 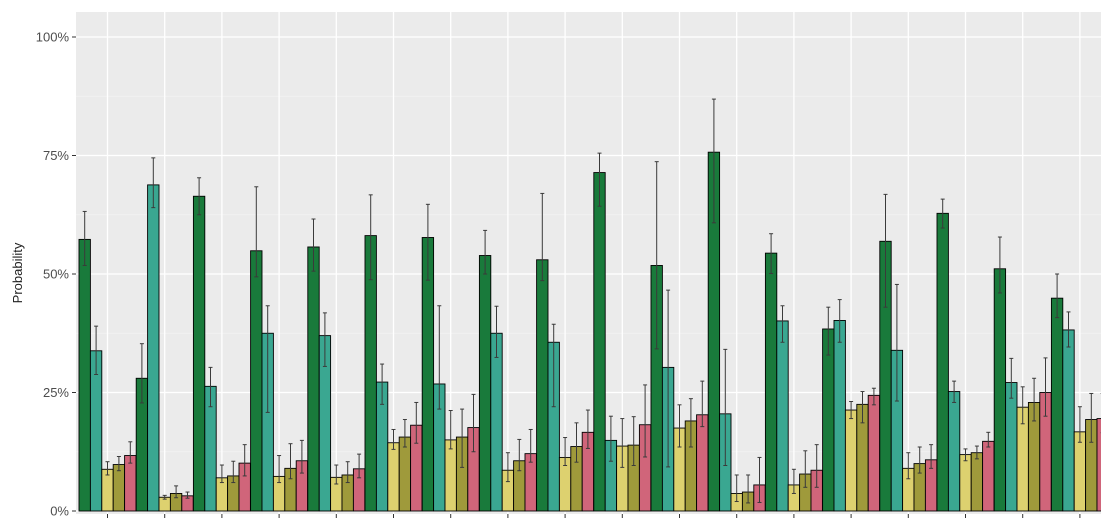 What do you see at coordinates (999, 390) in the screenshot?
I see `bar-g17-s1` at bounding box center [999, 390].